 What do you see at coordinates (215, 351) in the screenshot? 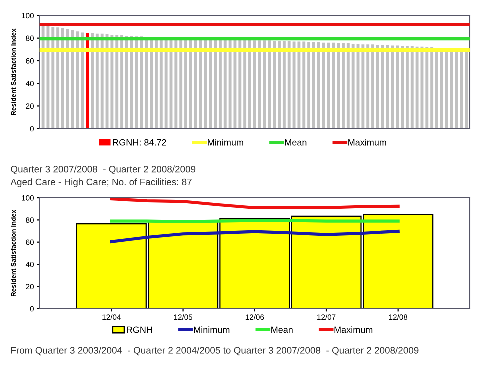
I see `text: From Quarter 3 2003/2004 - Quarter 2 2004/2005 to Quarter 3 2007/2008 - Quarter 2 2008/2009` at bounding box center [215, 351].